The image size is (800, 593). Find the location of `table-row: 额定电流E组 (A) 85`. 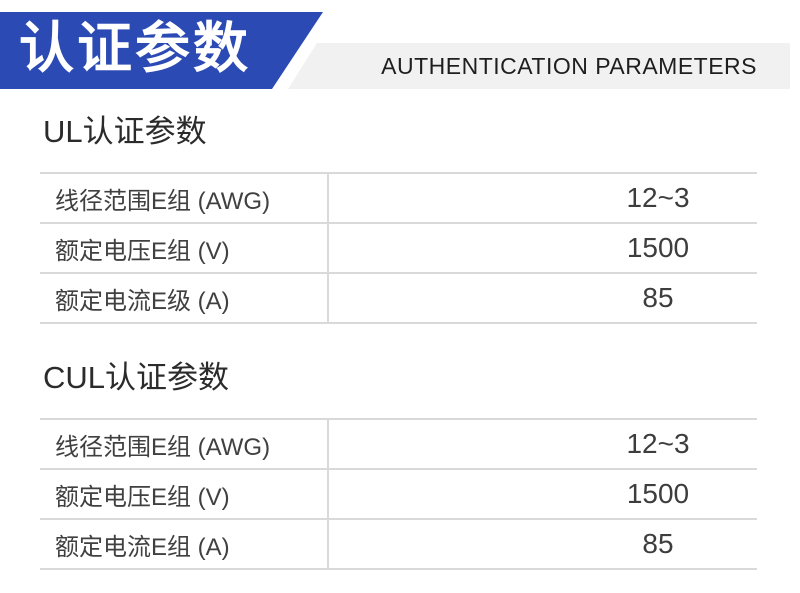

table-row: 额定电流E组 (A) 85 is located at coordinates (398, 543).